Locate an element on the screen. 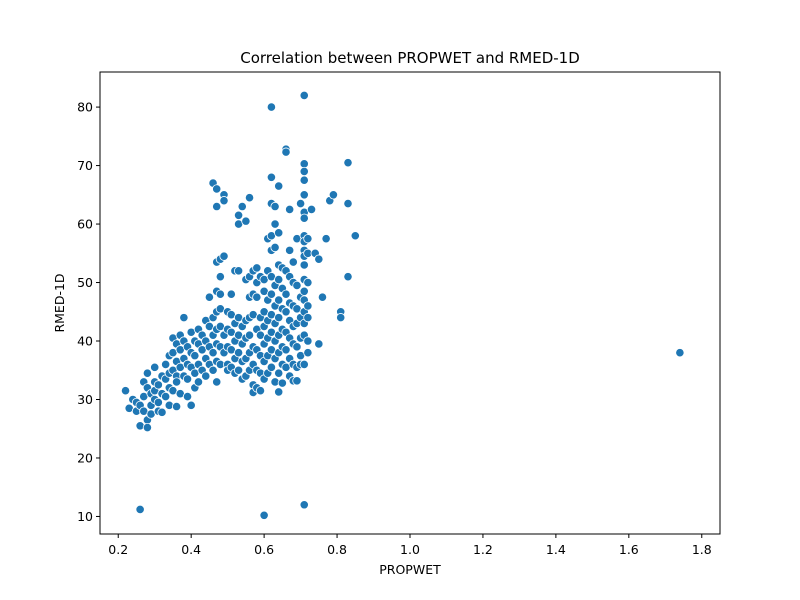 This screenshot has height=600, width=800. y-tick-label: 80 is located at coordinates (85, 107).